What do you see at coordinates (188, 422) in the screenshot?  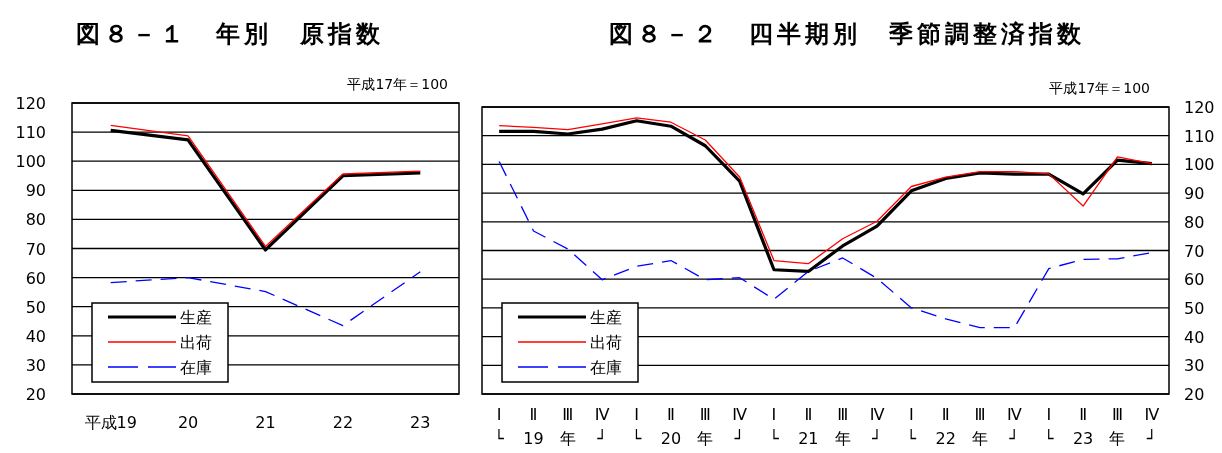 I see `x-tick-label: 20` at bounding box center [188, 422].